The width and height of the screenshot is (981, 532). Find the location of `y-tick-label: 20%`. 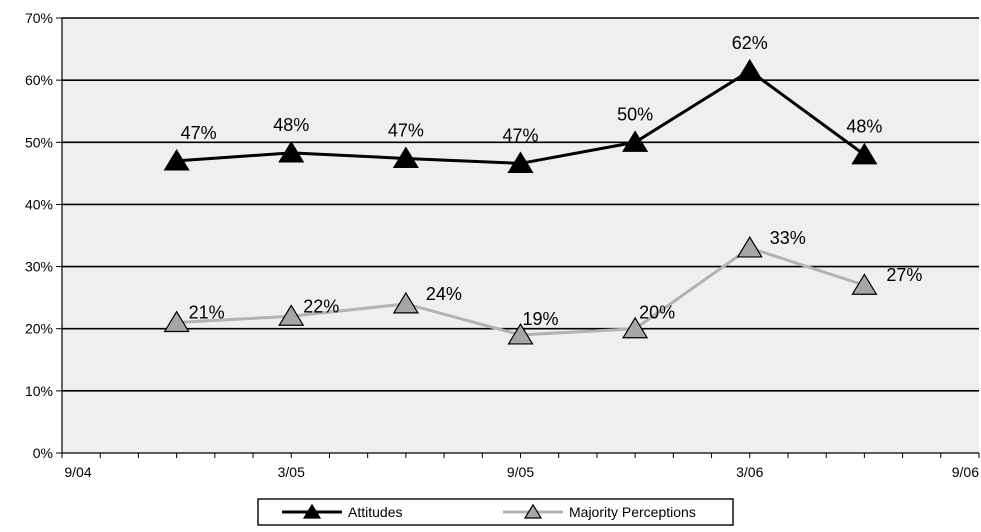

y-tick-label: 20% is located at coordinates (39, 329).